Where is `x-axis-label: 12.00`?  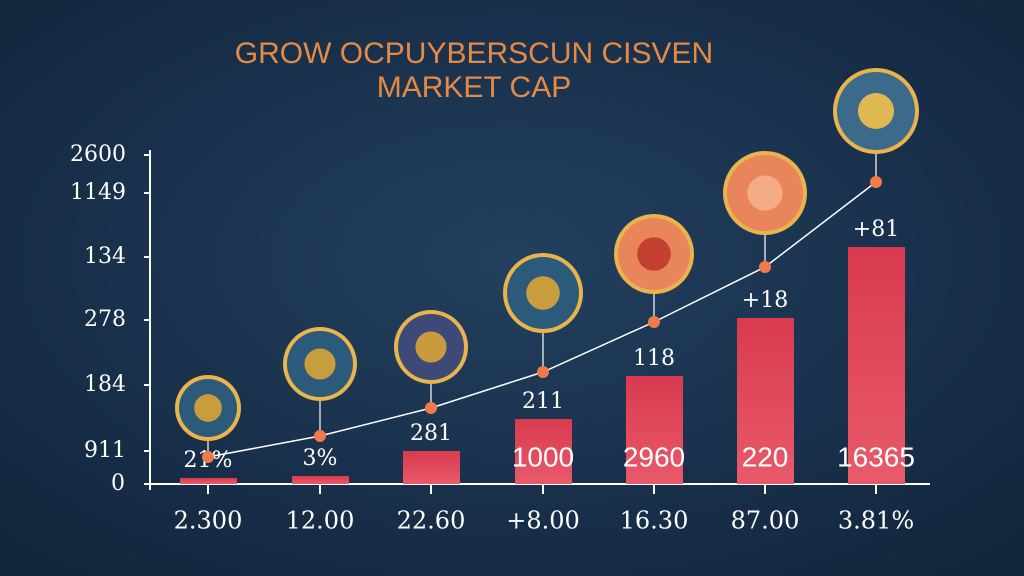 x-axis-label: 12.00 is located at coordinates (320, 521).